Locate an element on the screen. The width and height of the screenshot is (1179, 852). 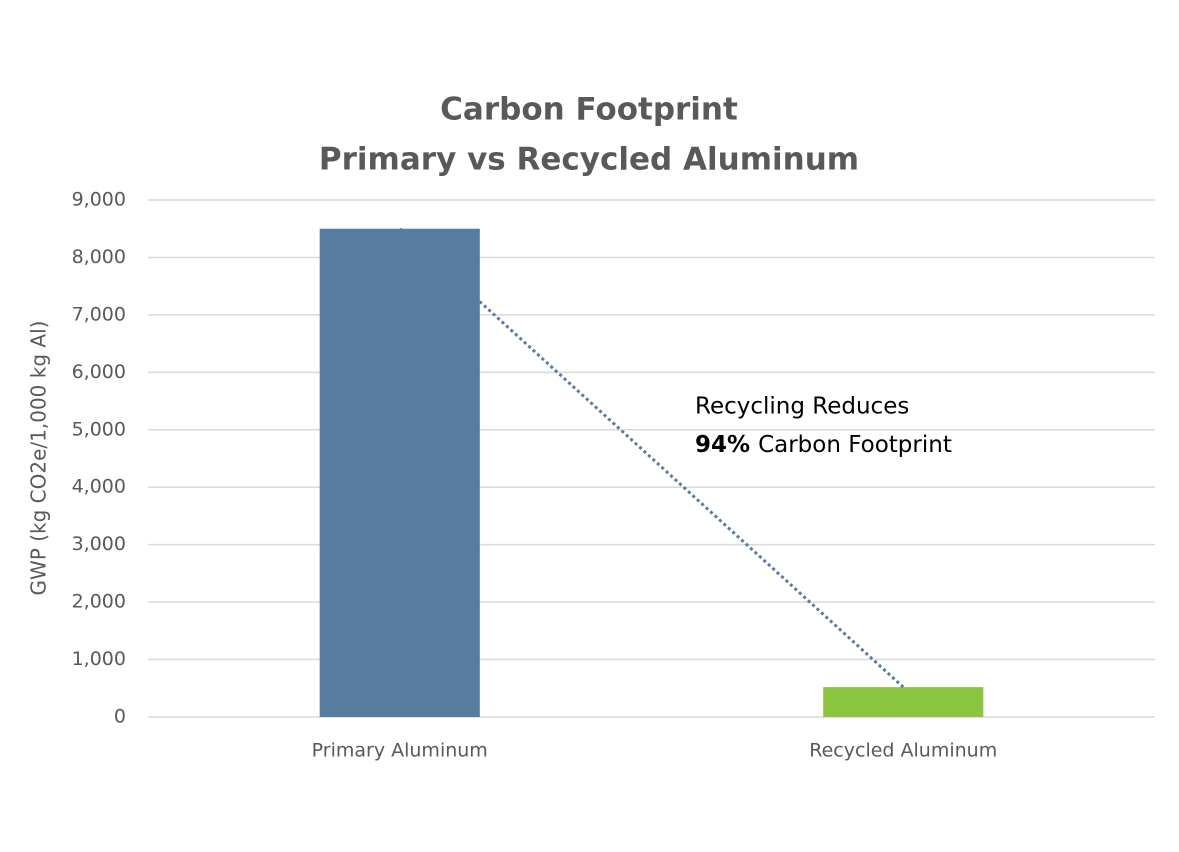
annotation-text: Carbon Footprint is located at coordinates (855, 445).